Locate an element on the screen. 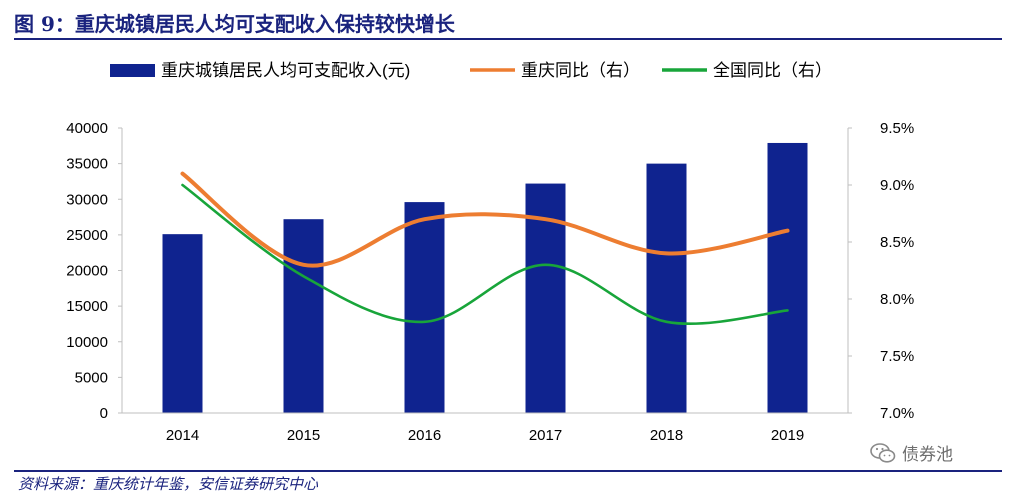 The width and height of the screenshot is (1021, 503). figure-title: 图 9：重庆城镇居民人均可支配收入保持较快增长 is located at coordinates (234, 24).